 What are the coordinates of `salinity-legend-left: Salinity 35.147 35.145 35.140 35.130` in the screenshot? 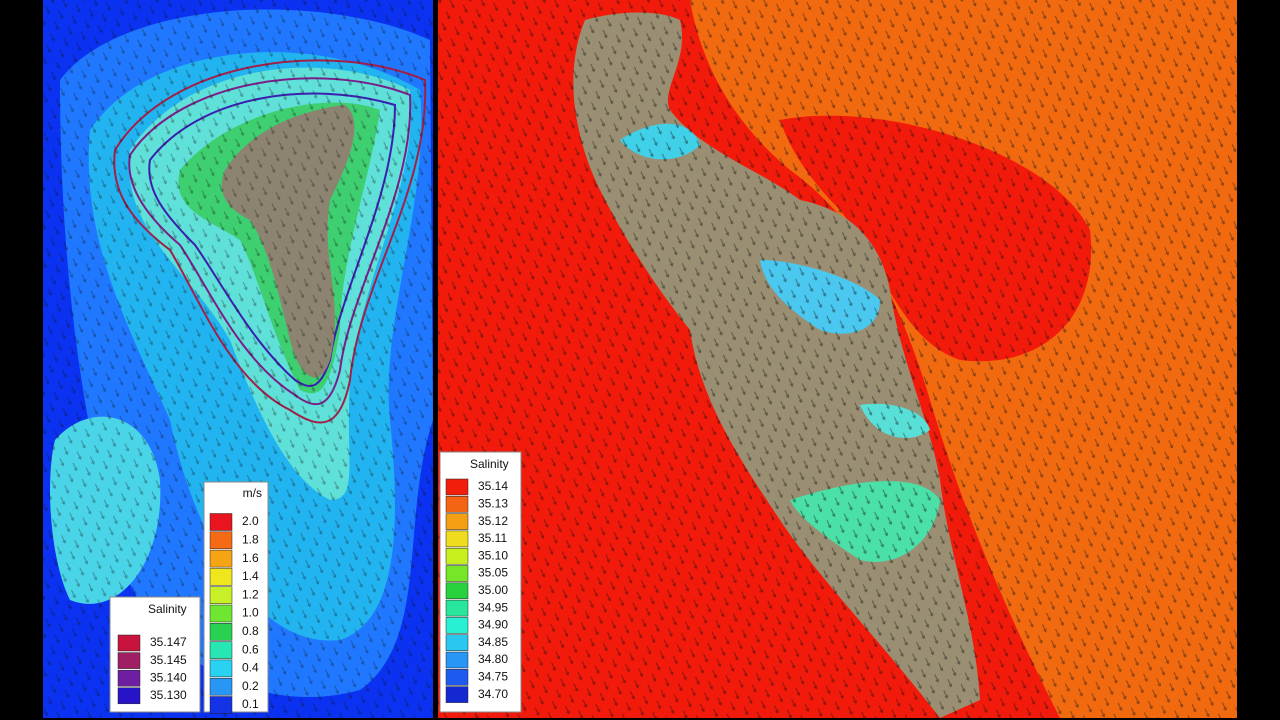 It's located at (155, 654).